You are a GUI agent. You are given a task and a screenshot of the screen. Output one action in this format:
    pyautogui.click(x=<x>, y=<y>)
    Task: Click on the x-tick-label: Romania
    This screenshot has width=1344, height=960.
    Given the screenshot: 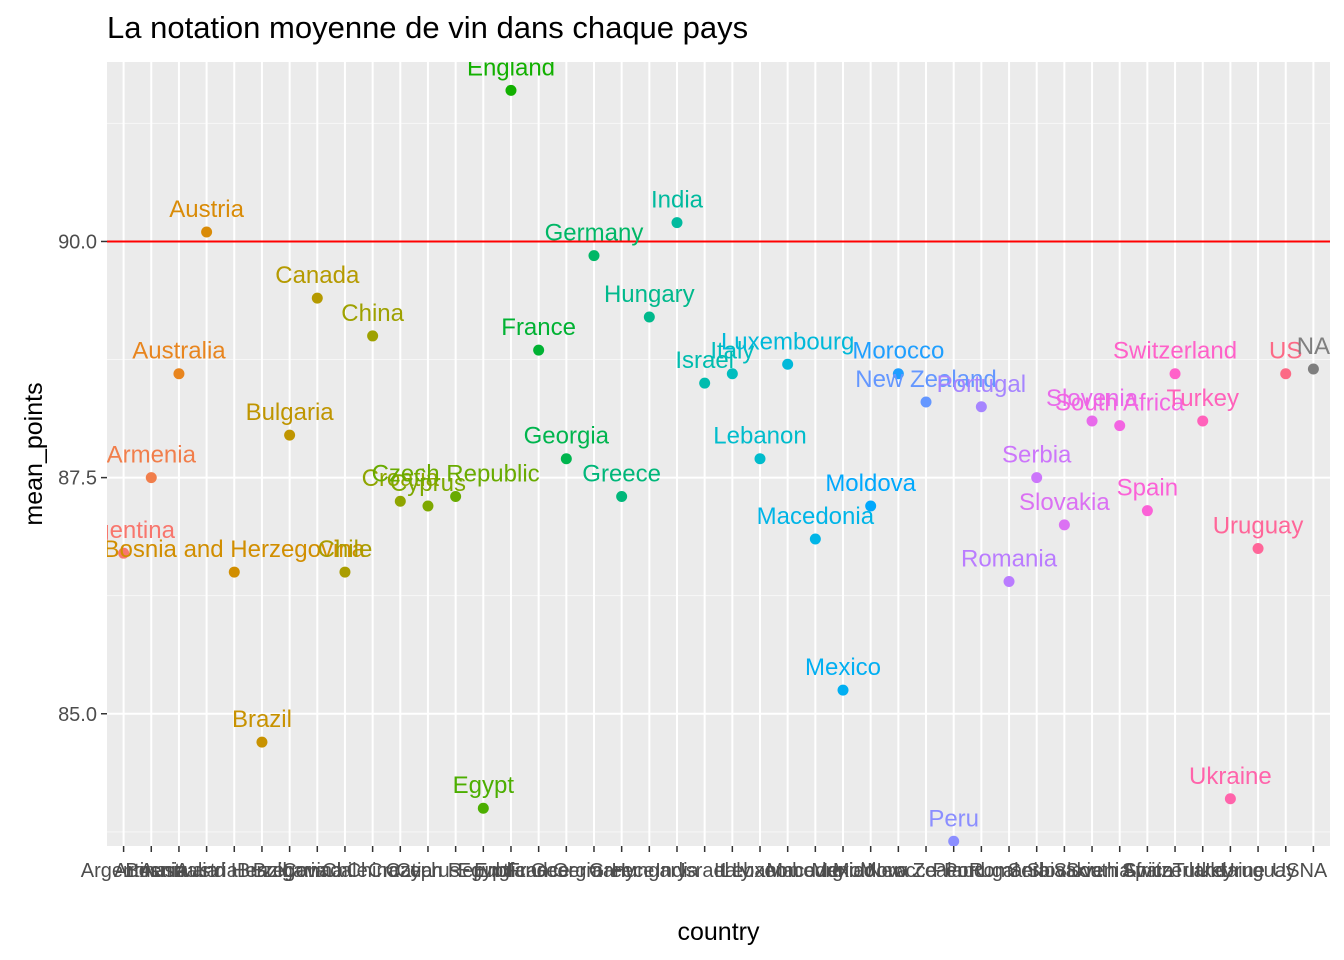 What is the action you would take?
    pyautogui.click(x=1009, y=871)
    